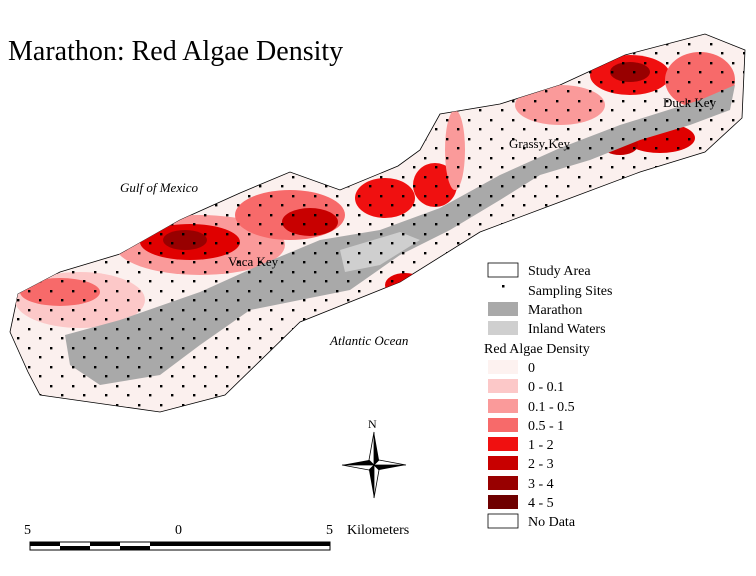 The image size is (756, 576). I want to click on north-label: N, so click(372, 424).